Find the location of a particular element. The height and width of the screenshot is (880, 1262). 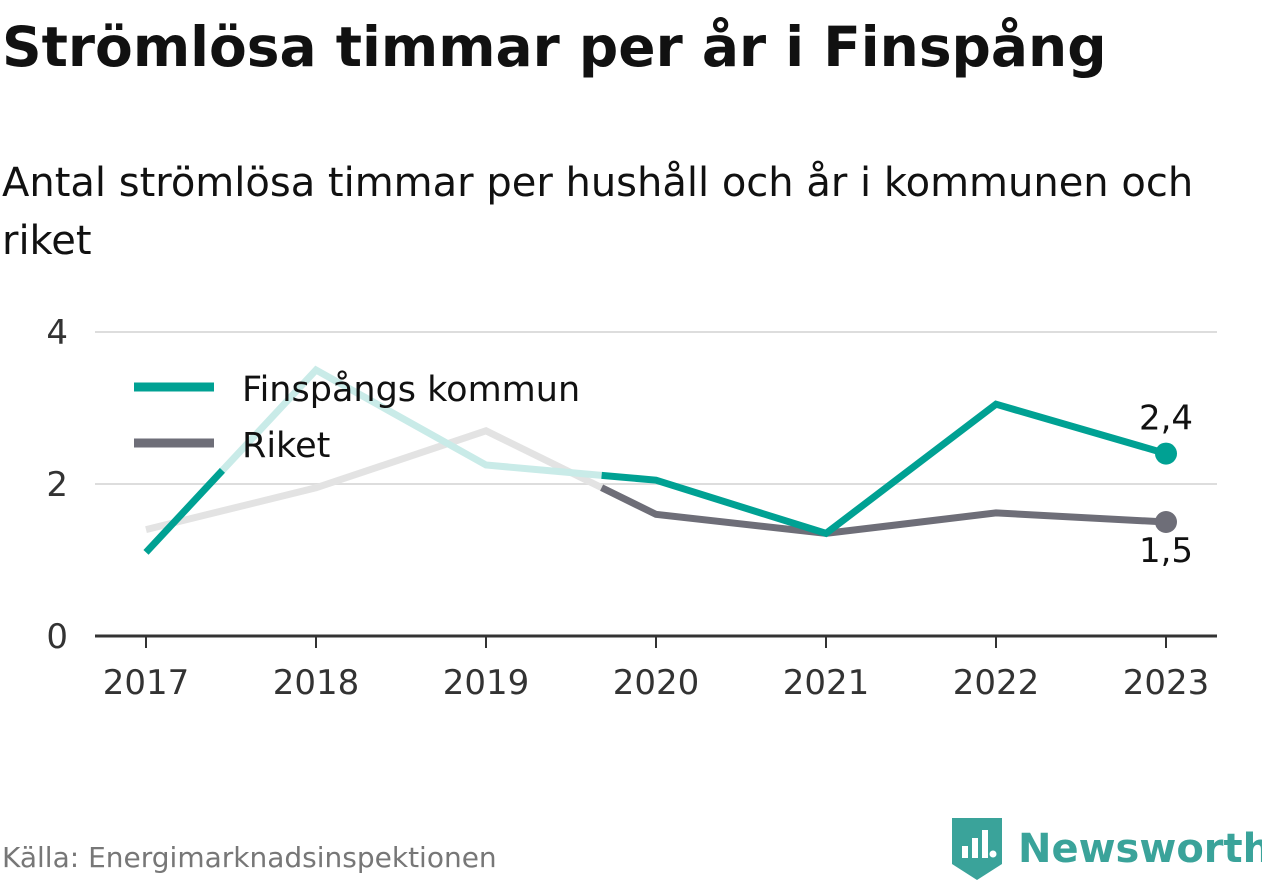

x-tick-label: 2017 is located at coordinates (146, 683).